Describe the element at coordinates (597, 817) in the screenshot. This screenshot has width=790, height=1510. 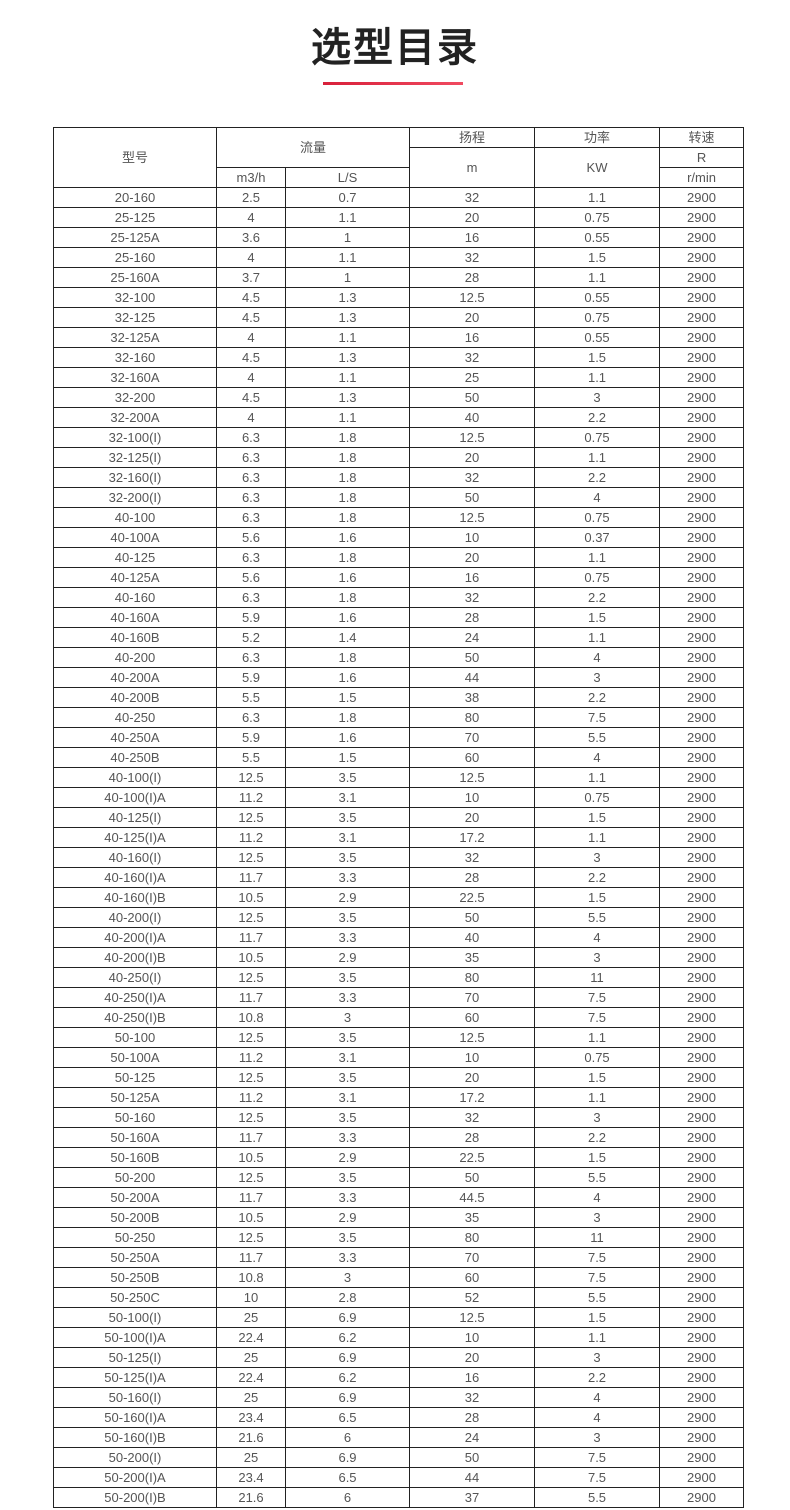
I see `cell-power: 1.5` at that location.